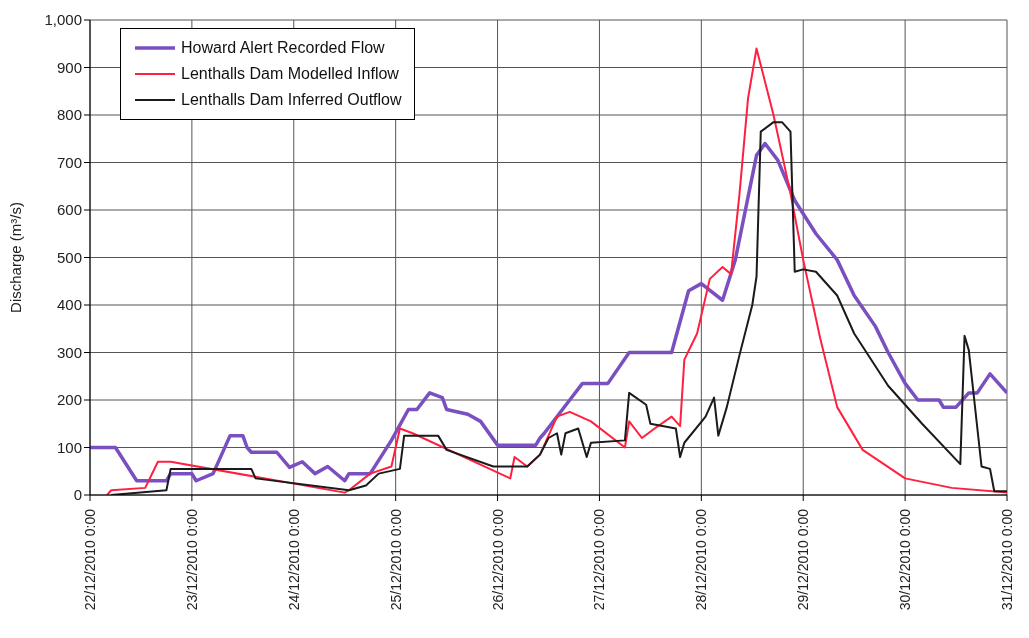 Image resolution: width=1029 pixels, height=638 pixels. I want to click on y-tick-label: 800, so click(69, 115).